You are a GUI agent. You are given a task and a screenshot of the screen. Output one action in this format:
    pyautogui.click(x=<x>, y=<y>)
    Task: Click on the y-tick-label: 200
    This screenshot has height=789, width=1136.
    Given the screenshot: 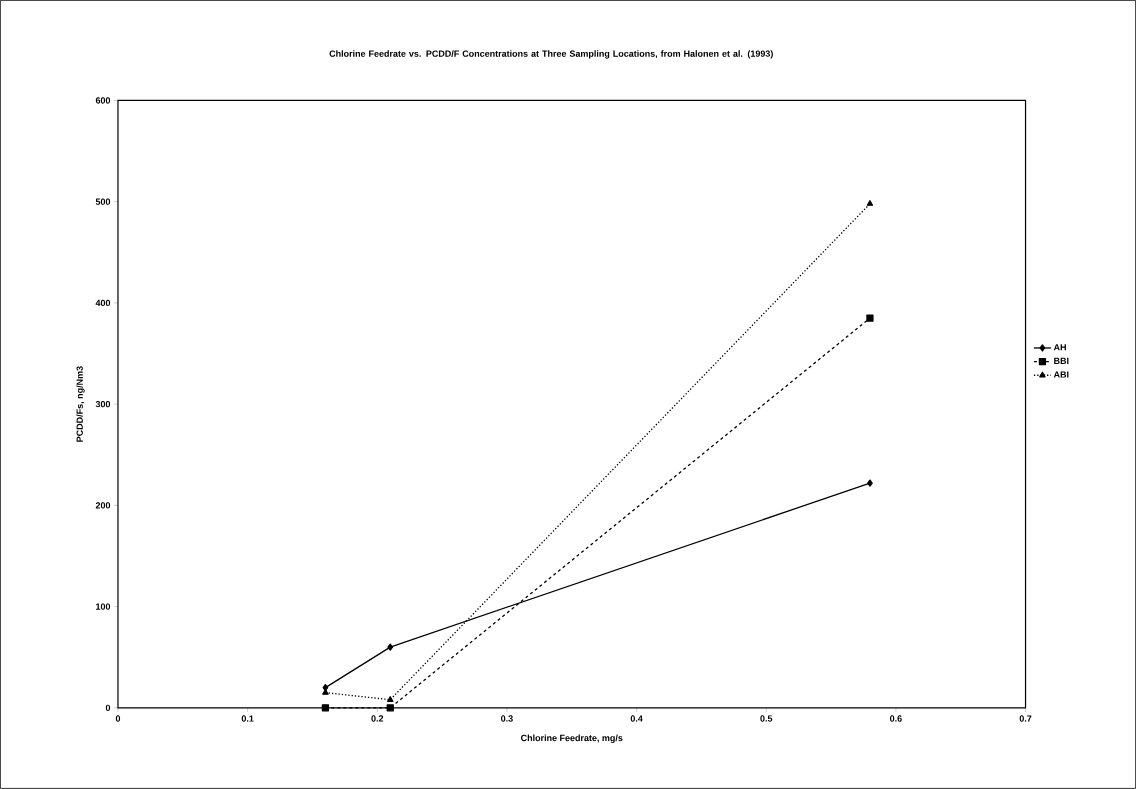 What is the action you would take?
    pyautogui.click(x=103, y=505)
    